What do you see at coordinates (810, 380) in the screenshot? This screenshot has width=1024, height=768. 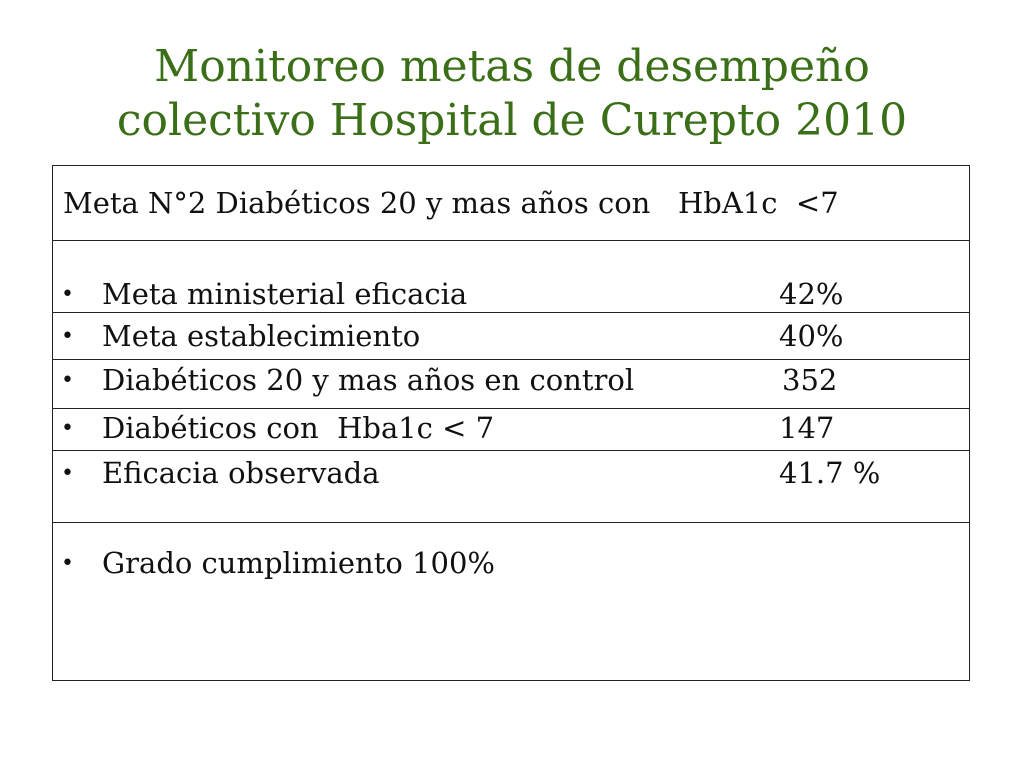 I see `row-value: 352` at bounding box center [810, 380].